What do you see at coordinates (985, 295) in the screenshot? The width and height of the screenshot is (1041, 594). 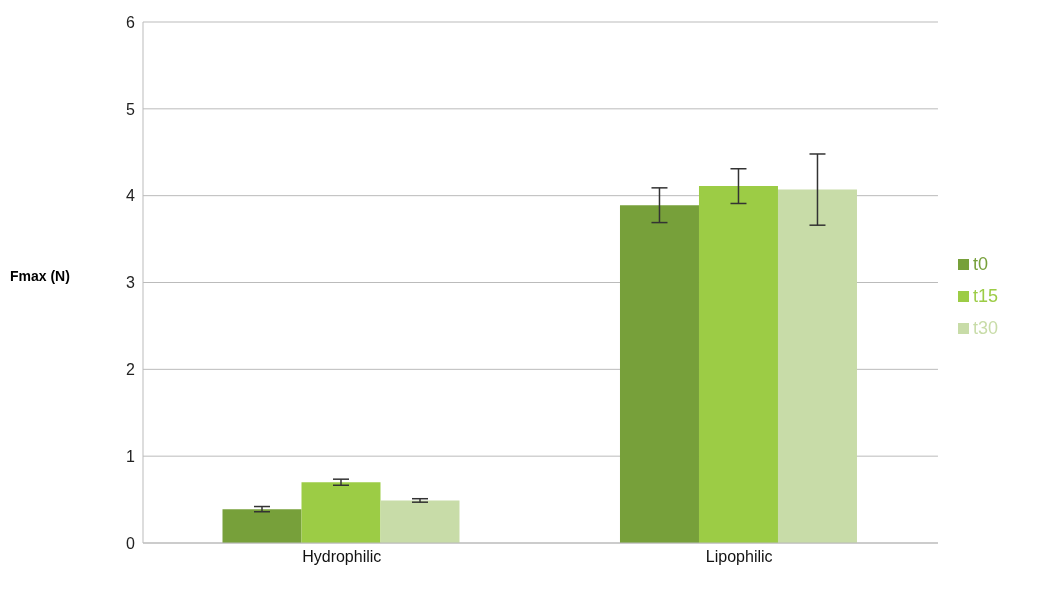 I see `legend-label: t15` at bounding box center [985, 295].